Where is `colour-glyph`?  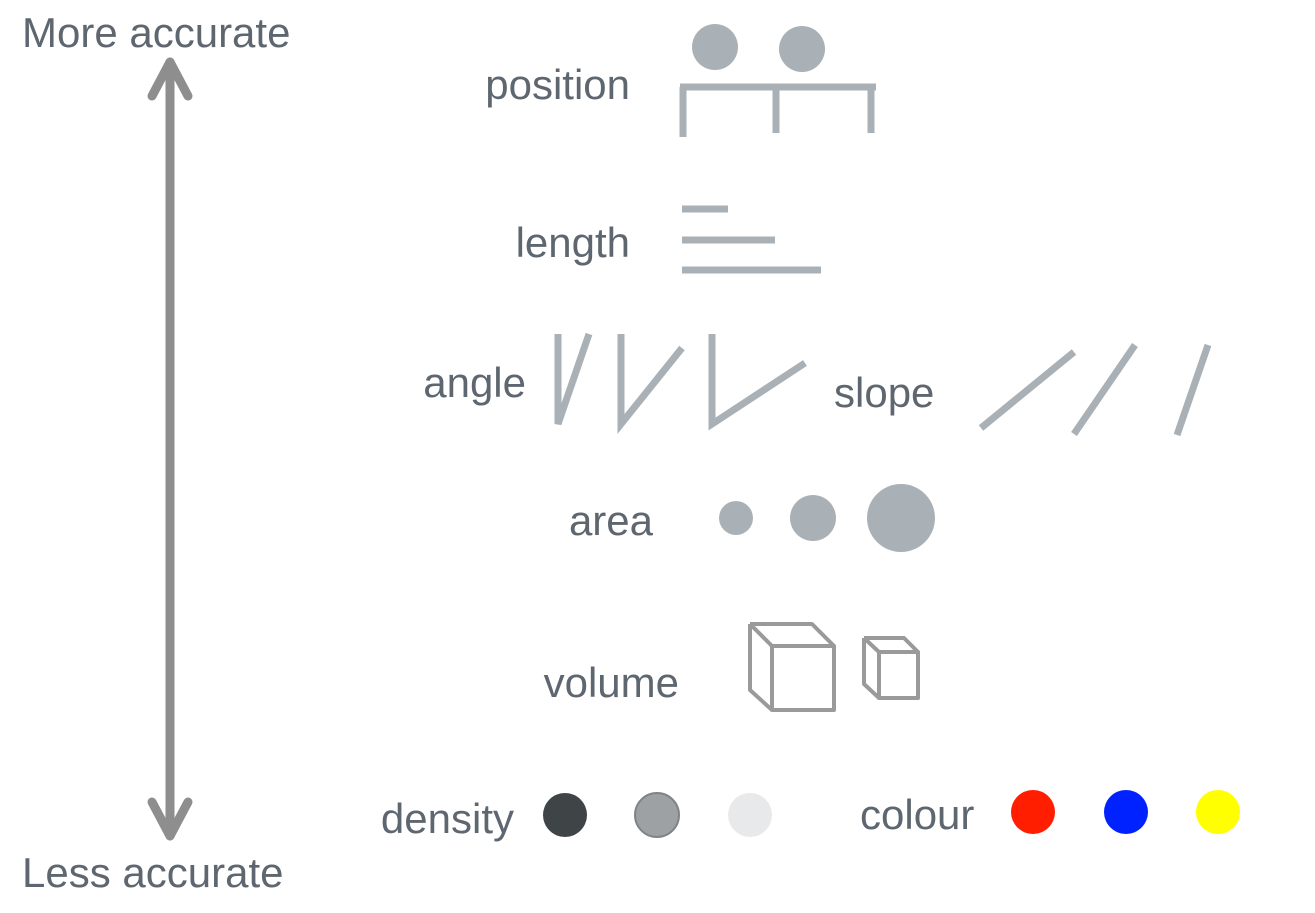
colour-glyph is located at coordinates (1125, 812).